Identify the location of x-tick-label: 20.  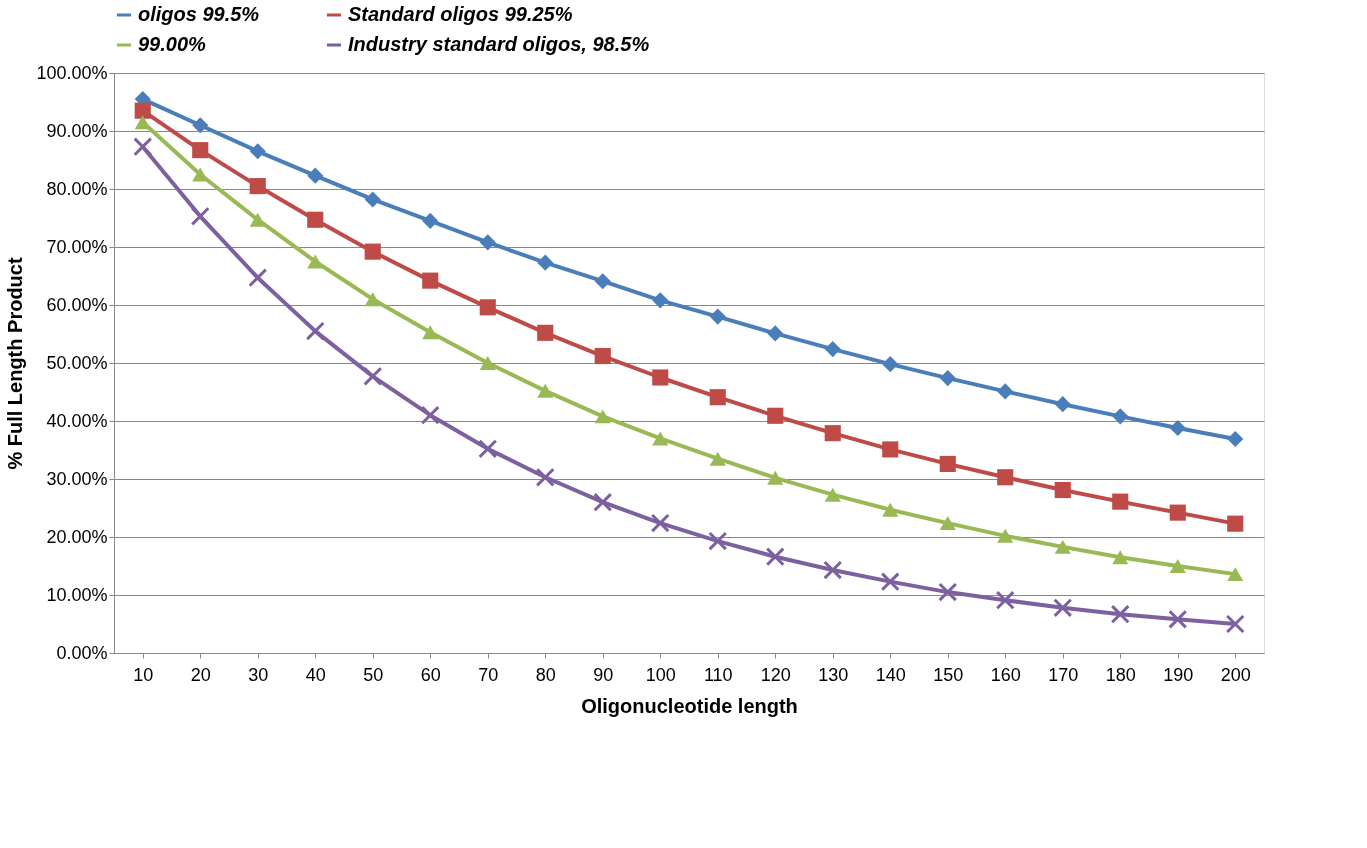
(200, 674).